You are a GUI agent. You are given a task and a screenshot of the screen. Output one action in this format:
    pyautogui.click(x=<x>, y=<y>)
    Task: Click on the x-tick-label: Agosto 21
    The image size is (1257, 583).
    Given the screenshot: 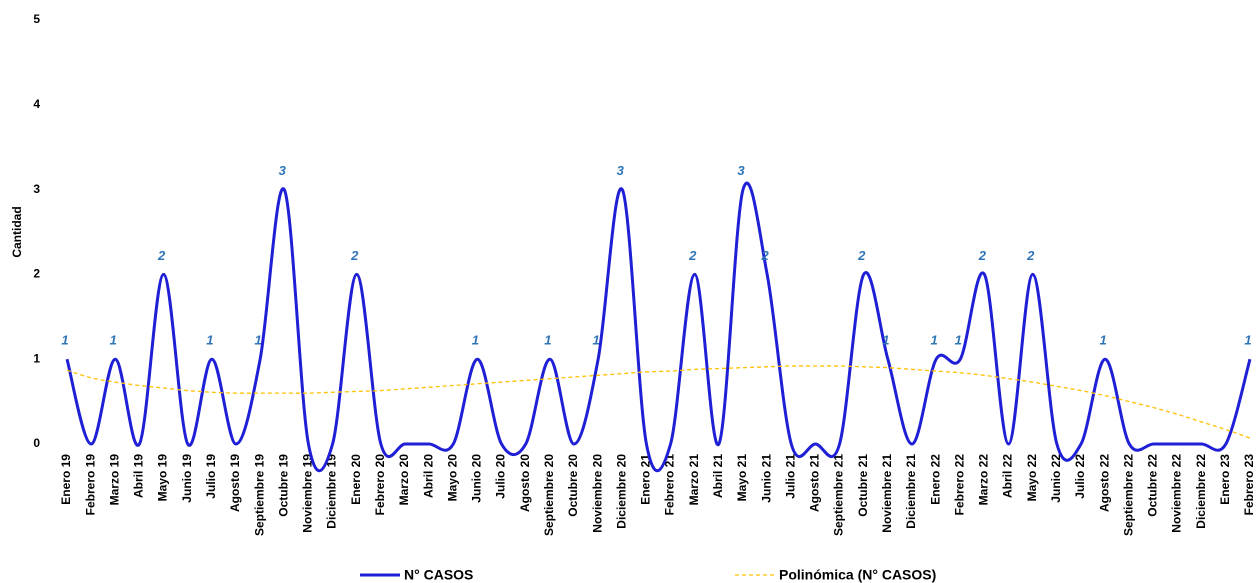 What is the action you would take?
    pyautogui.click(x=815, y=483)
    